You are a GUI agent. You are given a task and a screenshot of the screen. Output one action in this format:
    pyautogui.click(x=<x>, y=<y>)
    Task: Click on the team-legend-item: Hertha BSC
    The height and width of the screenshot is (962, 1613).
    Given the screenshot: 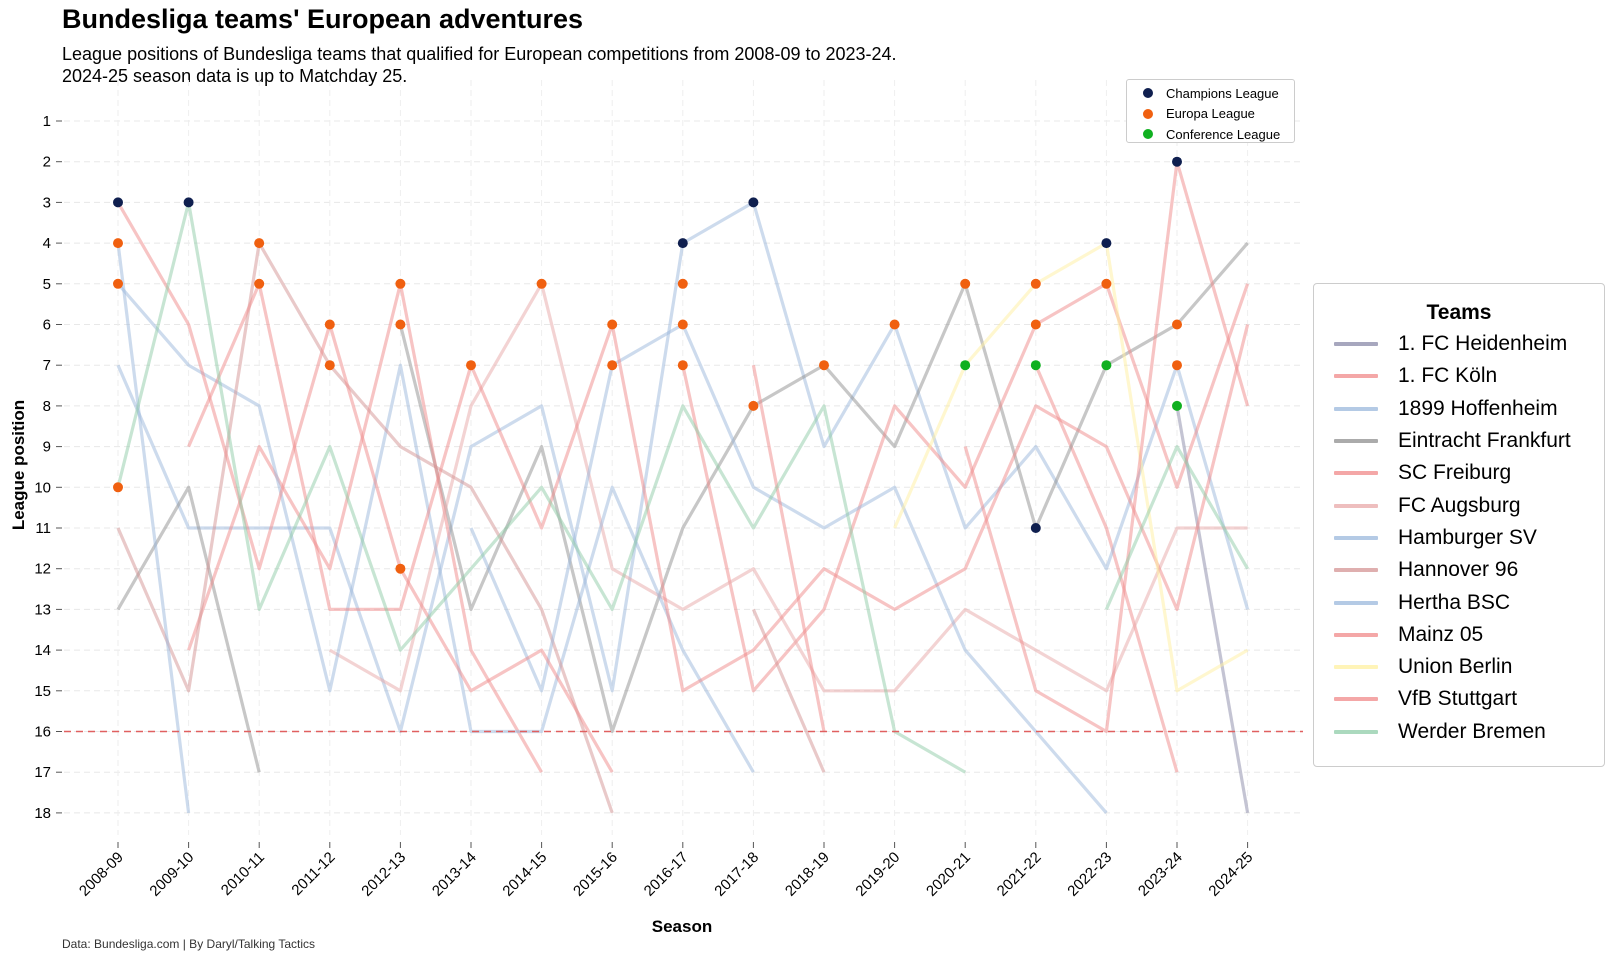 What is the action you would take?
    pyautogui.click(x=1469, y=602)
    